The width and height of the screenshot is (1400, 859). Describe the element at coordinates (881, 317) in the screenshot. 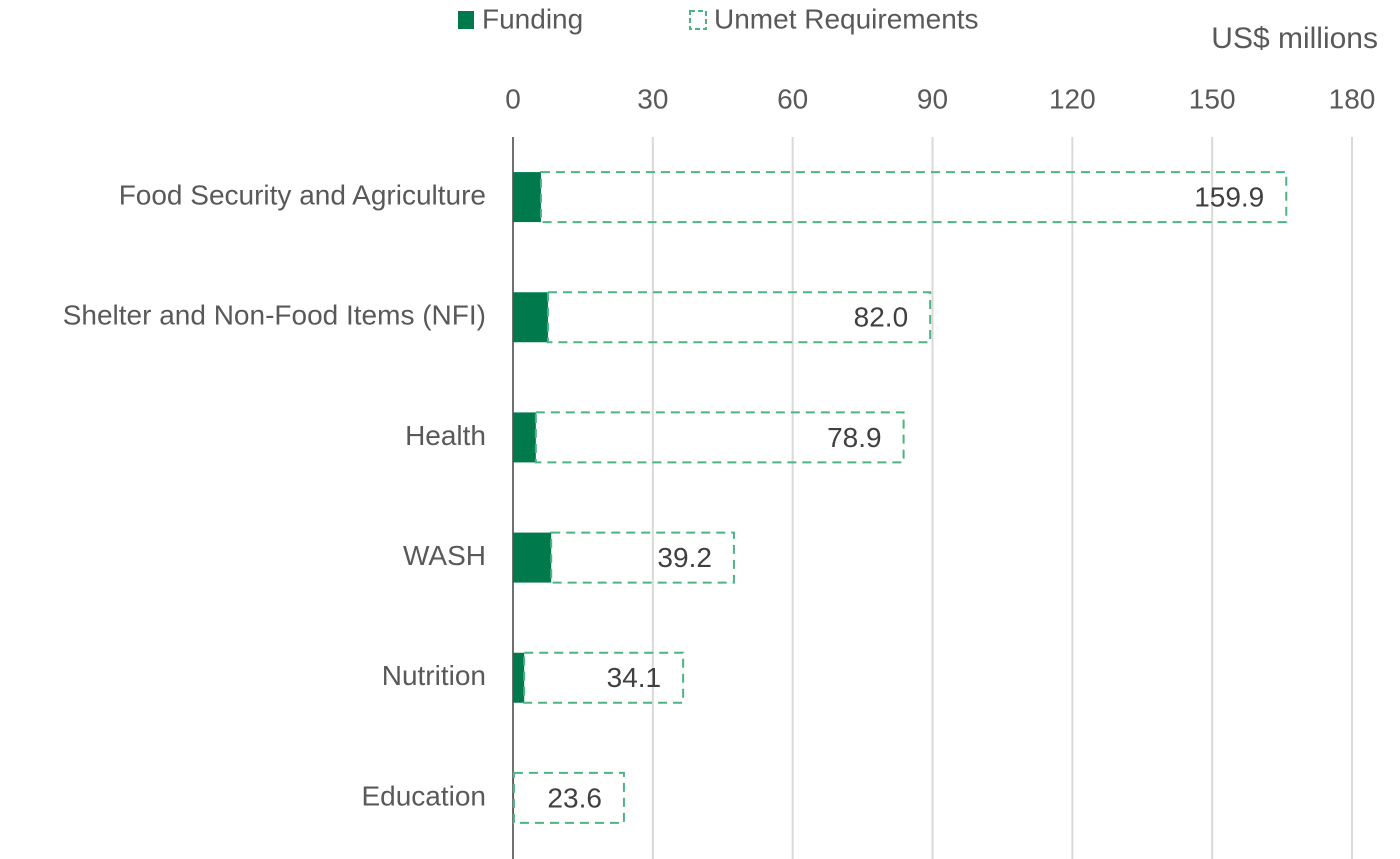

I see `value-label: 82.0` at that location.